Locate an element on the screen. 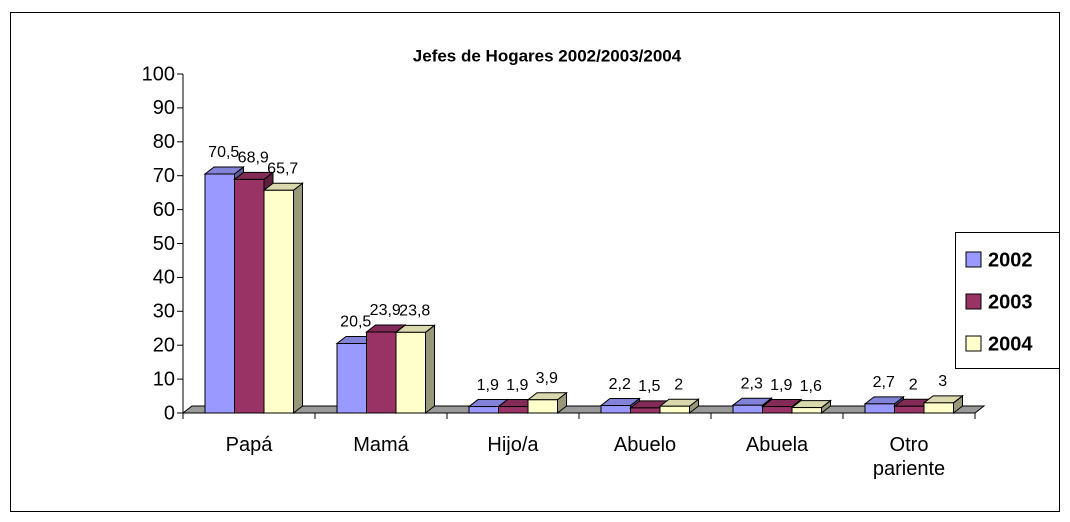 Image resolution: width=1070 pixels, height=522 pixels. x-tick-label: Papá is located at coordinates (249, 445).